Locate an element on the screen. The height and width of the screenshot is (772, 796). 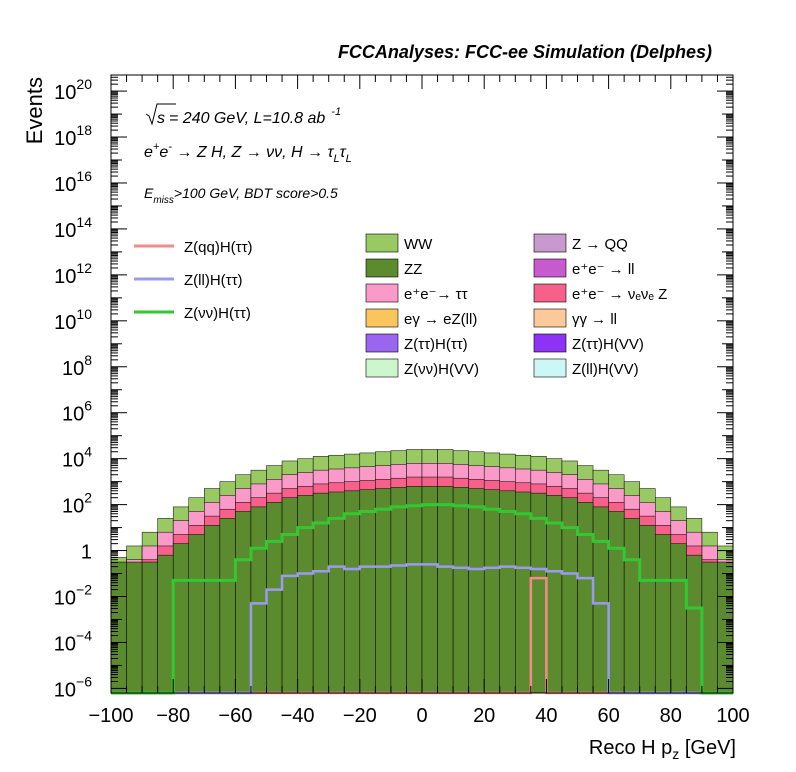
y-tick-label: 10¹⁶ is located at coordinates (73, 182).